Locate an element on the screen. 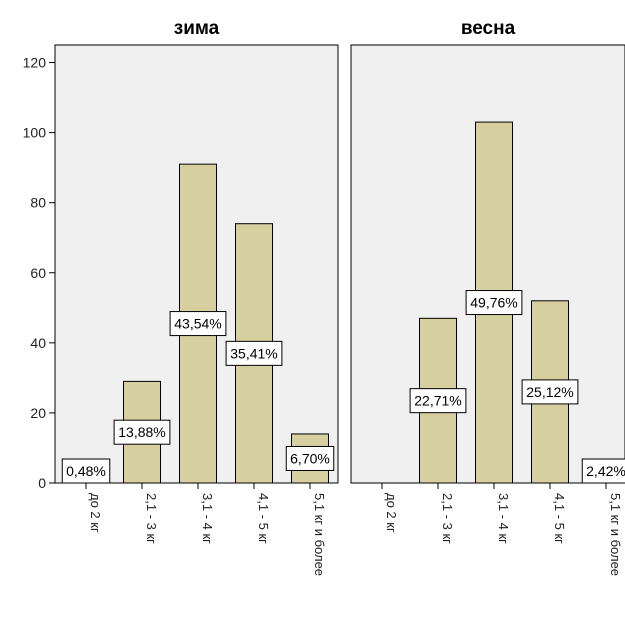 The width and height of the screenshot is (625, 620). panel-0-data-label-4: 6,70% is located at coordinates (310, 458).